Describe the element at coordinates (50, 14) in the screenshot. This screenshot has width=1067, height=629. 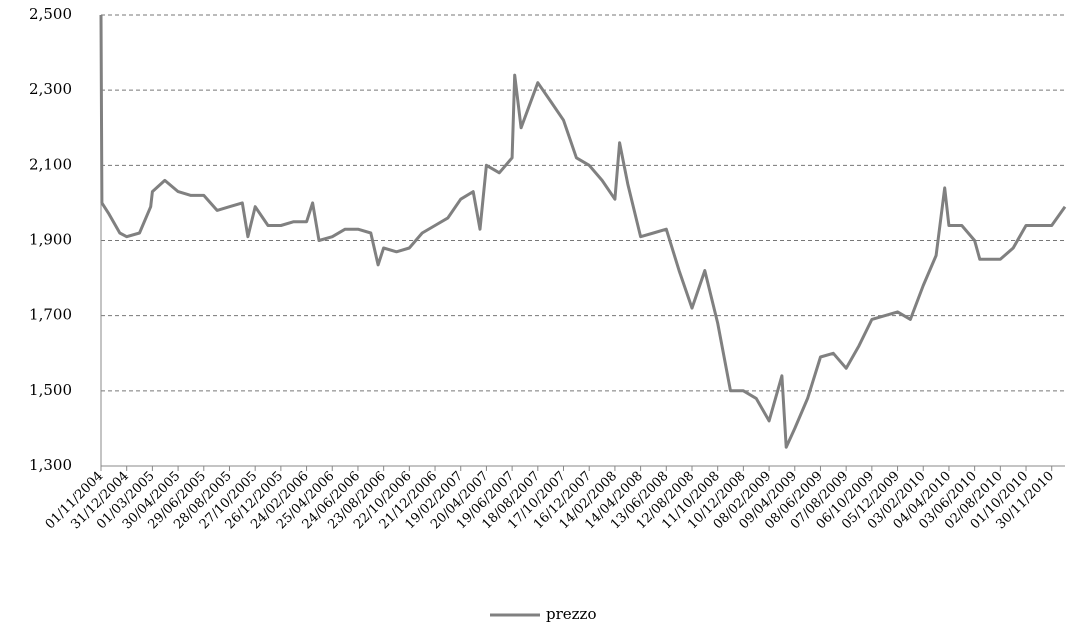
I see `y-tick-label: 2,500` at that location.